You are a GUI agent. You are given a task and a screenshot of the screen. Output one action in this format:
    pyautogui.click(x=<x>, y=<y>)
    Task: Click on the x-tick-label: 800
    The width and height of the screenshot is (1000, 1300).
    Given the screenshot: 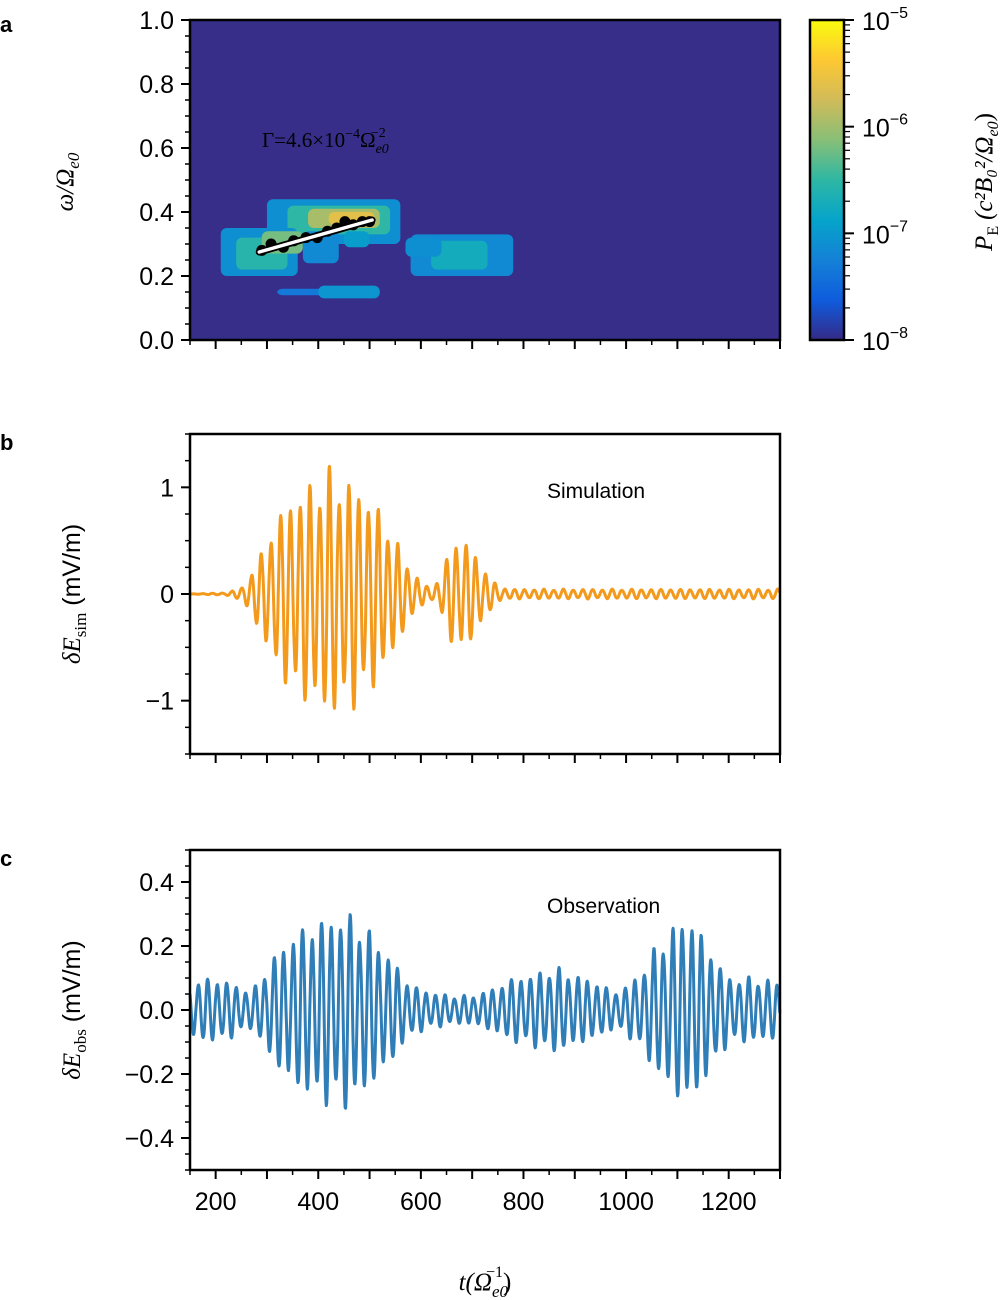 What is the action you would take?
    pyautogui.click(x=524, y=1202)
    